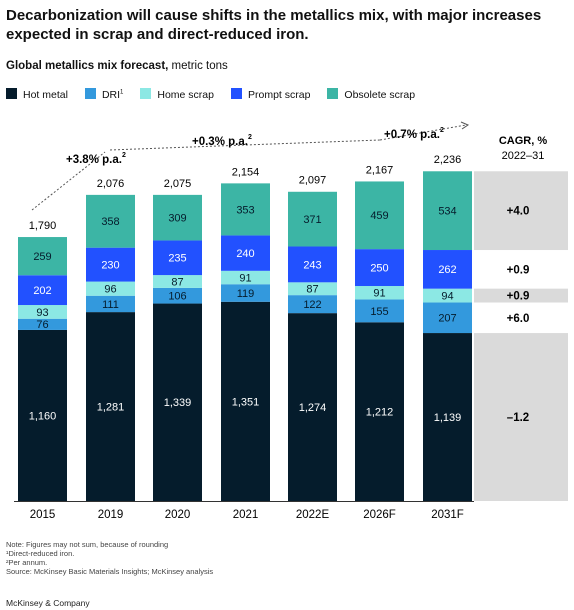  What do you see at coordinates (177, 94) in the screenshot?
I see `legend-item-home-scrap: Home scrap` at bounding box center [177, 94].